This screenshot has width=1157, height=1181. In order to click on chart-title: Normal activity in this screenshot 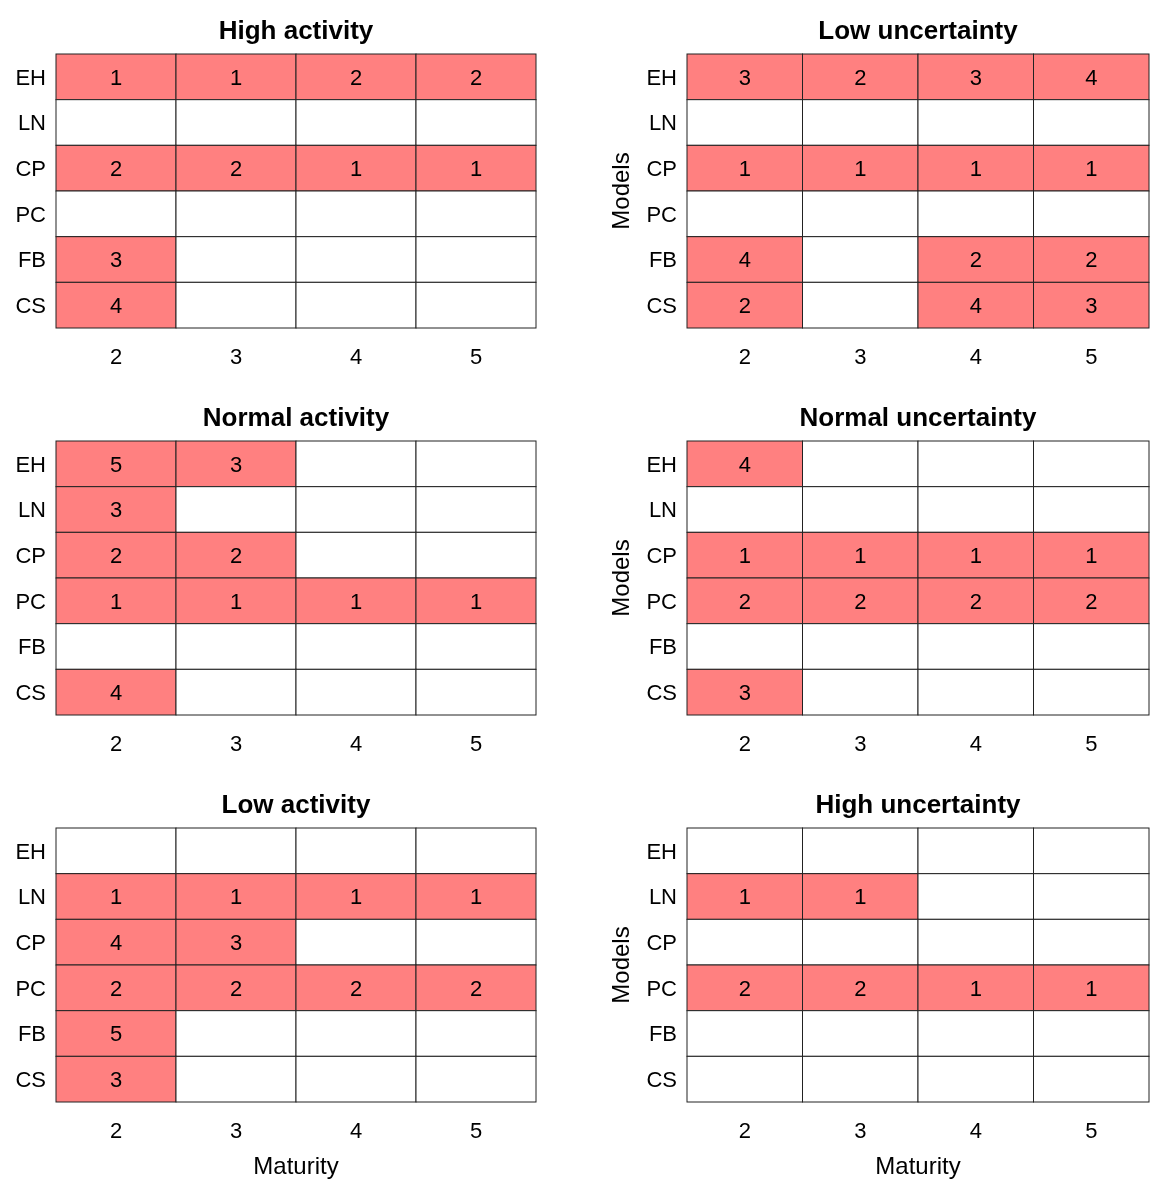, I will do `click(296, 417)`.